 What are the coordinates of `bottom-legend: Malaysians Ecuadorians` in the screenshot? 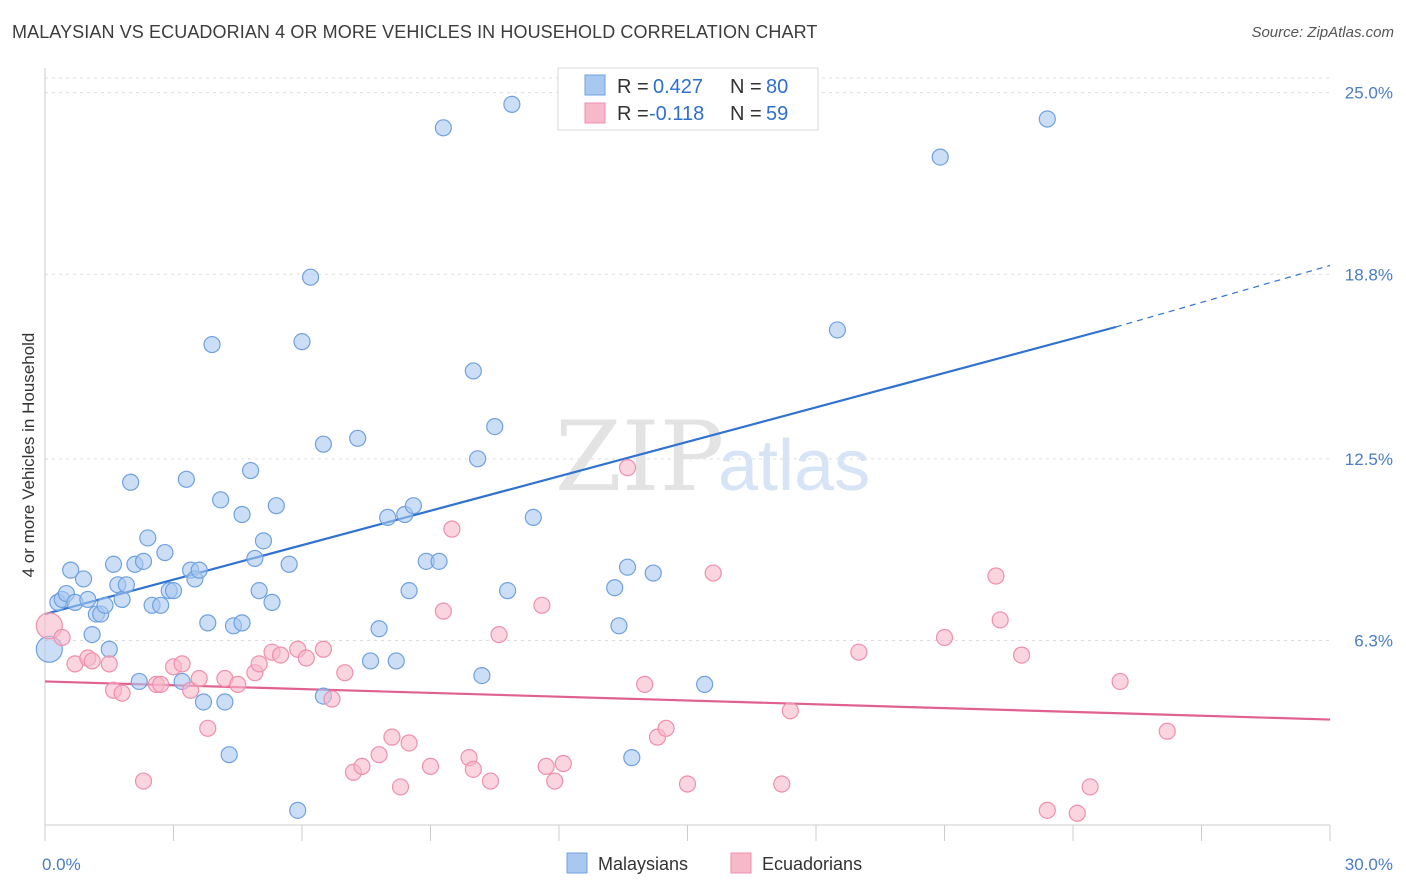 It's located at (714, 863).